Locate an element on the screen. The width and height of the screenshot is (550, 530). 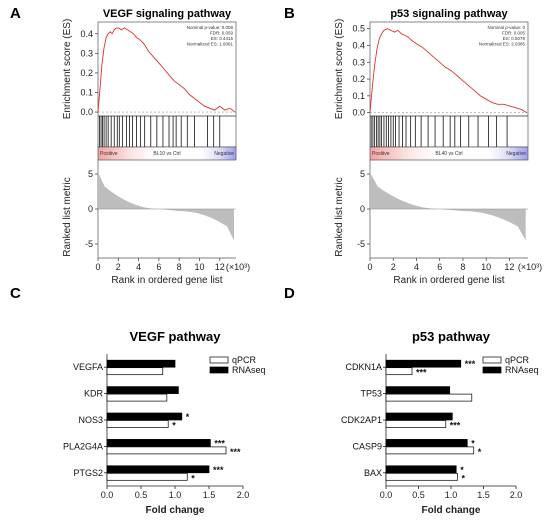
stat-line: ES: 0.4415 is located at coordinates (222, 38).